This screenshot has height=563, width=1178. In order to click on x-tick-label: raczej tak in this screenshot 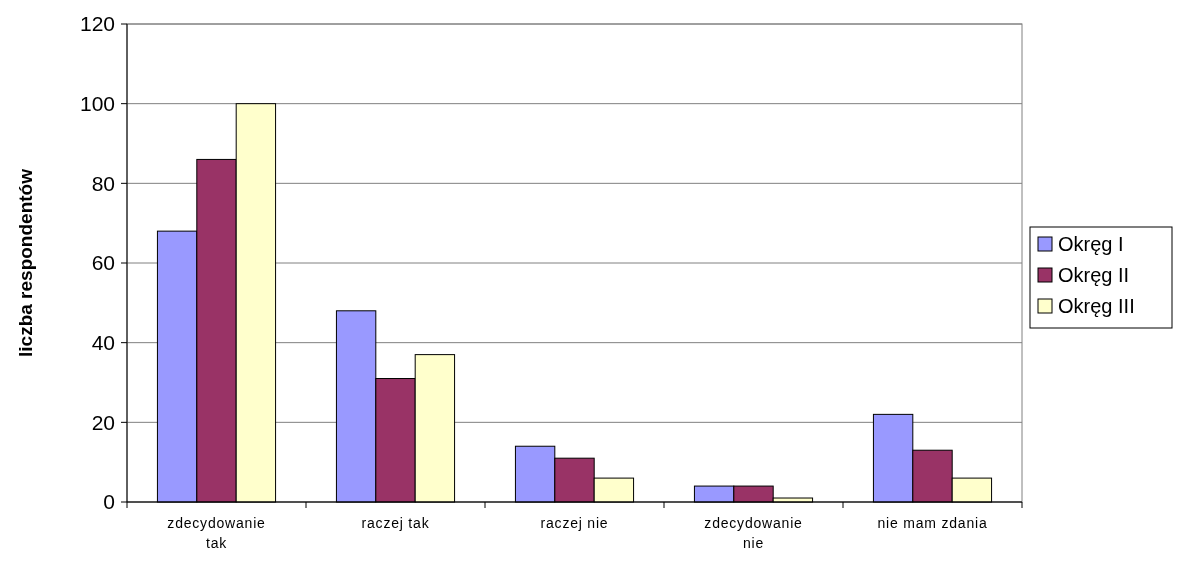, I will do `click(395, 523)`.